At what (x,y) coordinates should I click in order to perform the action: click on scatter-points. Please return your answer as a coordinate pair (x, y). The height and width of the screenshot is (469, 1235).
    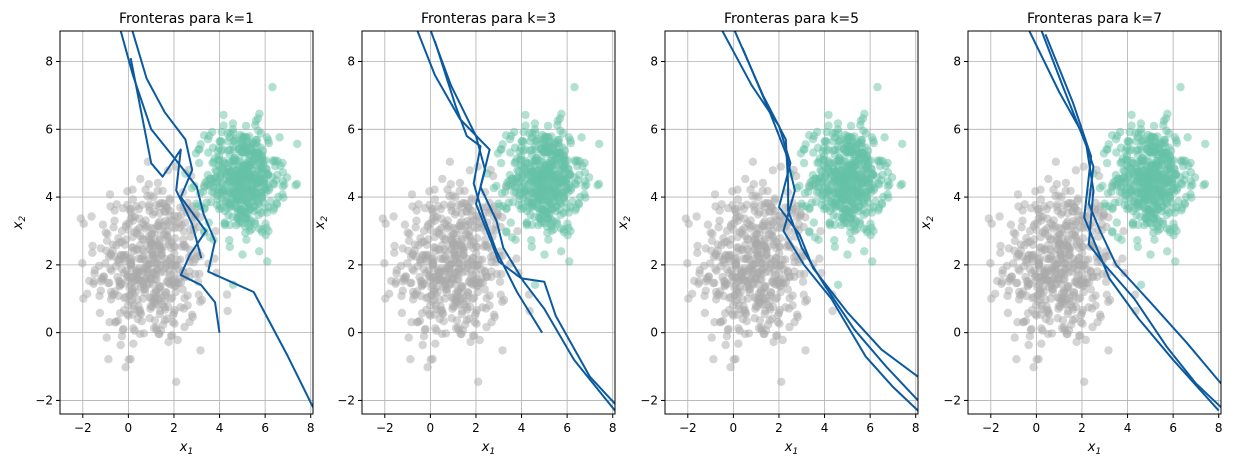
    Looking at the image, I should click on (794, 234).